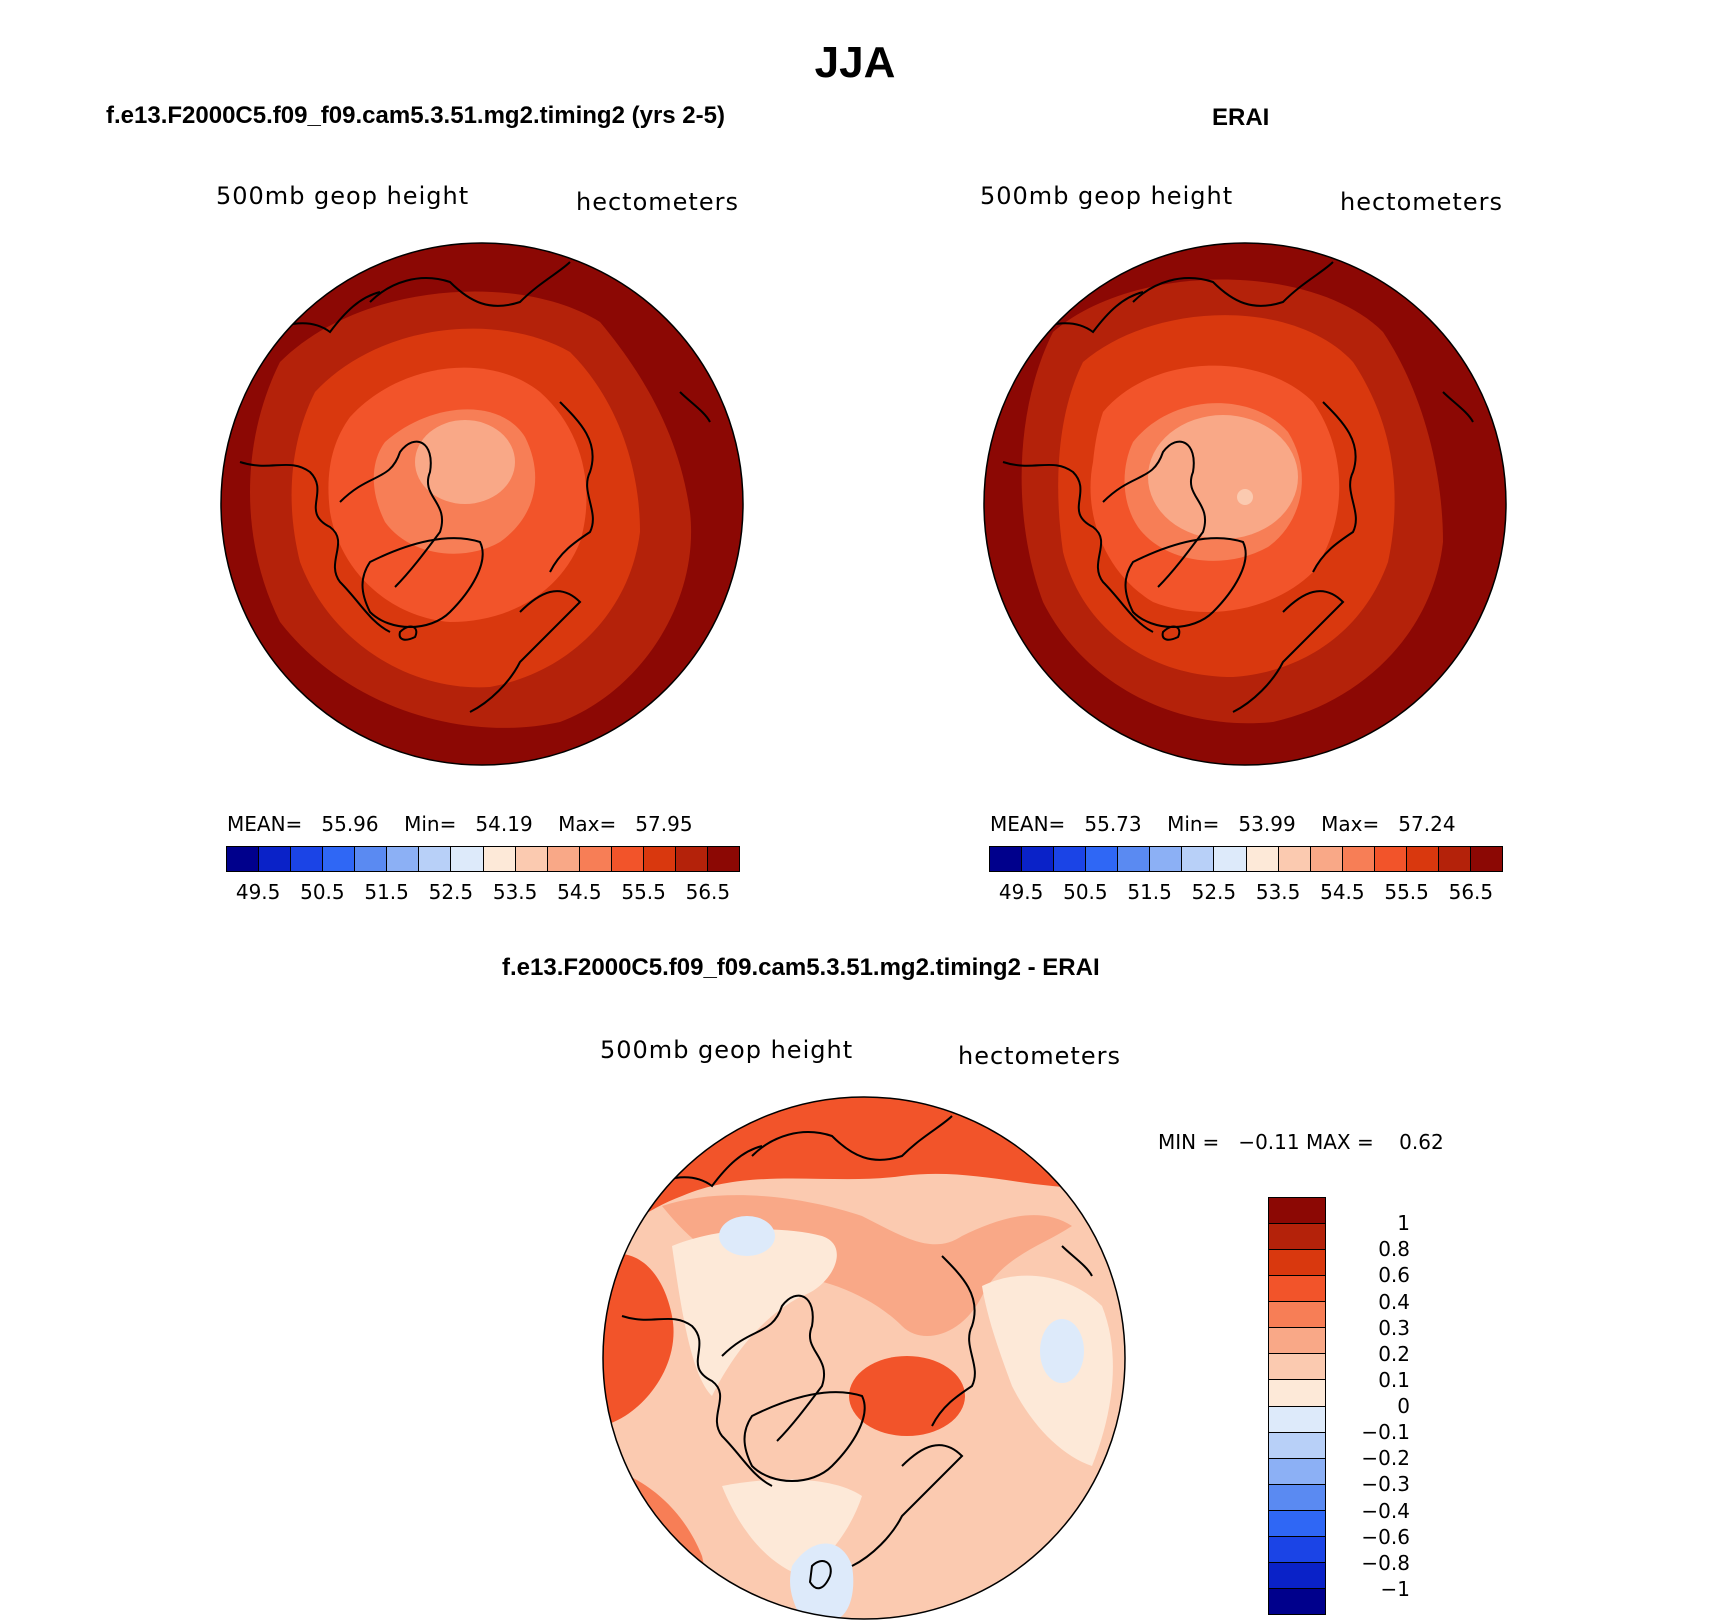 The width and height of the screenshot is (1710, 1620). I want to click on diff-max-value: 0.62, so click(1421, 1142).